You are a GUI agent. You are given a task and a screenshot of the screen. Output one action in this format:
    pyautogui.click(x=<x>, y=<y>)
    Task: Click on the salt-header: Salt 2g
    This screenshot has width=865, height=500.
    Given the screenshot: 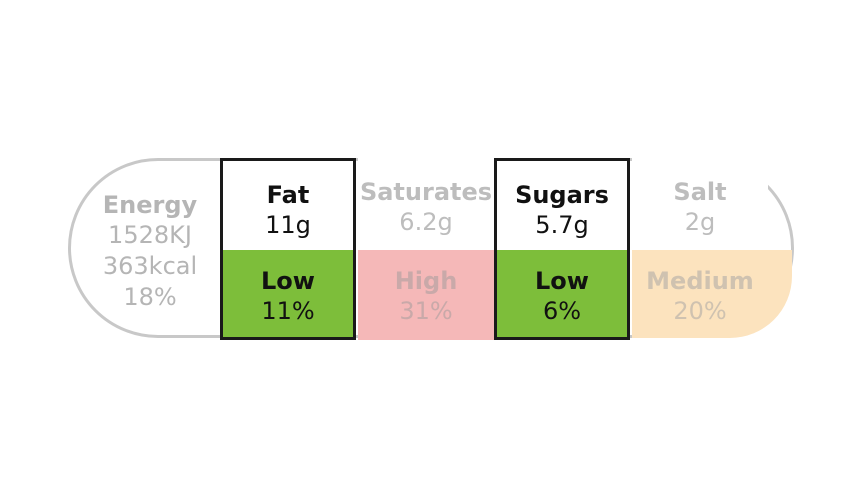 What is the action you would take?
    pyautogui.click(x=700, y=204)
    